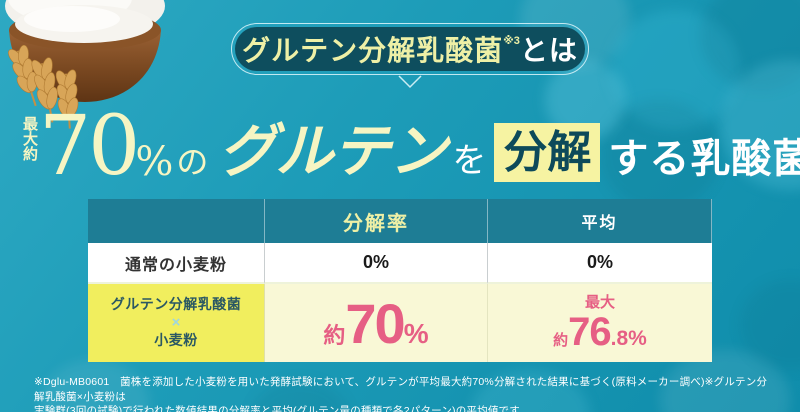  What do you see at coordinates (192, 162) in the screenshot?
I see `headline-particle-no: の` at bounding box center [192, 162].